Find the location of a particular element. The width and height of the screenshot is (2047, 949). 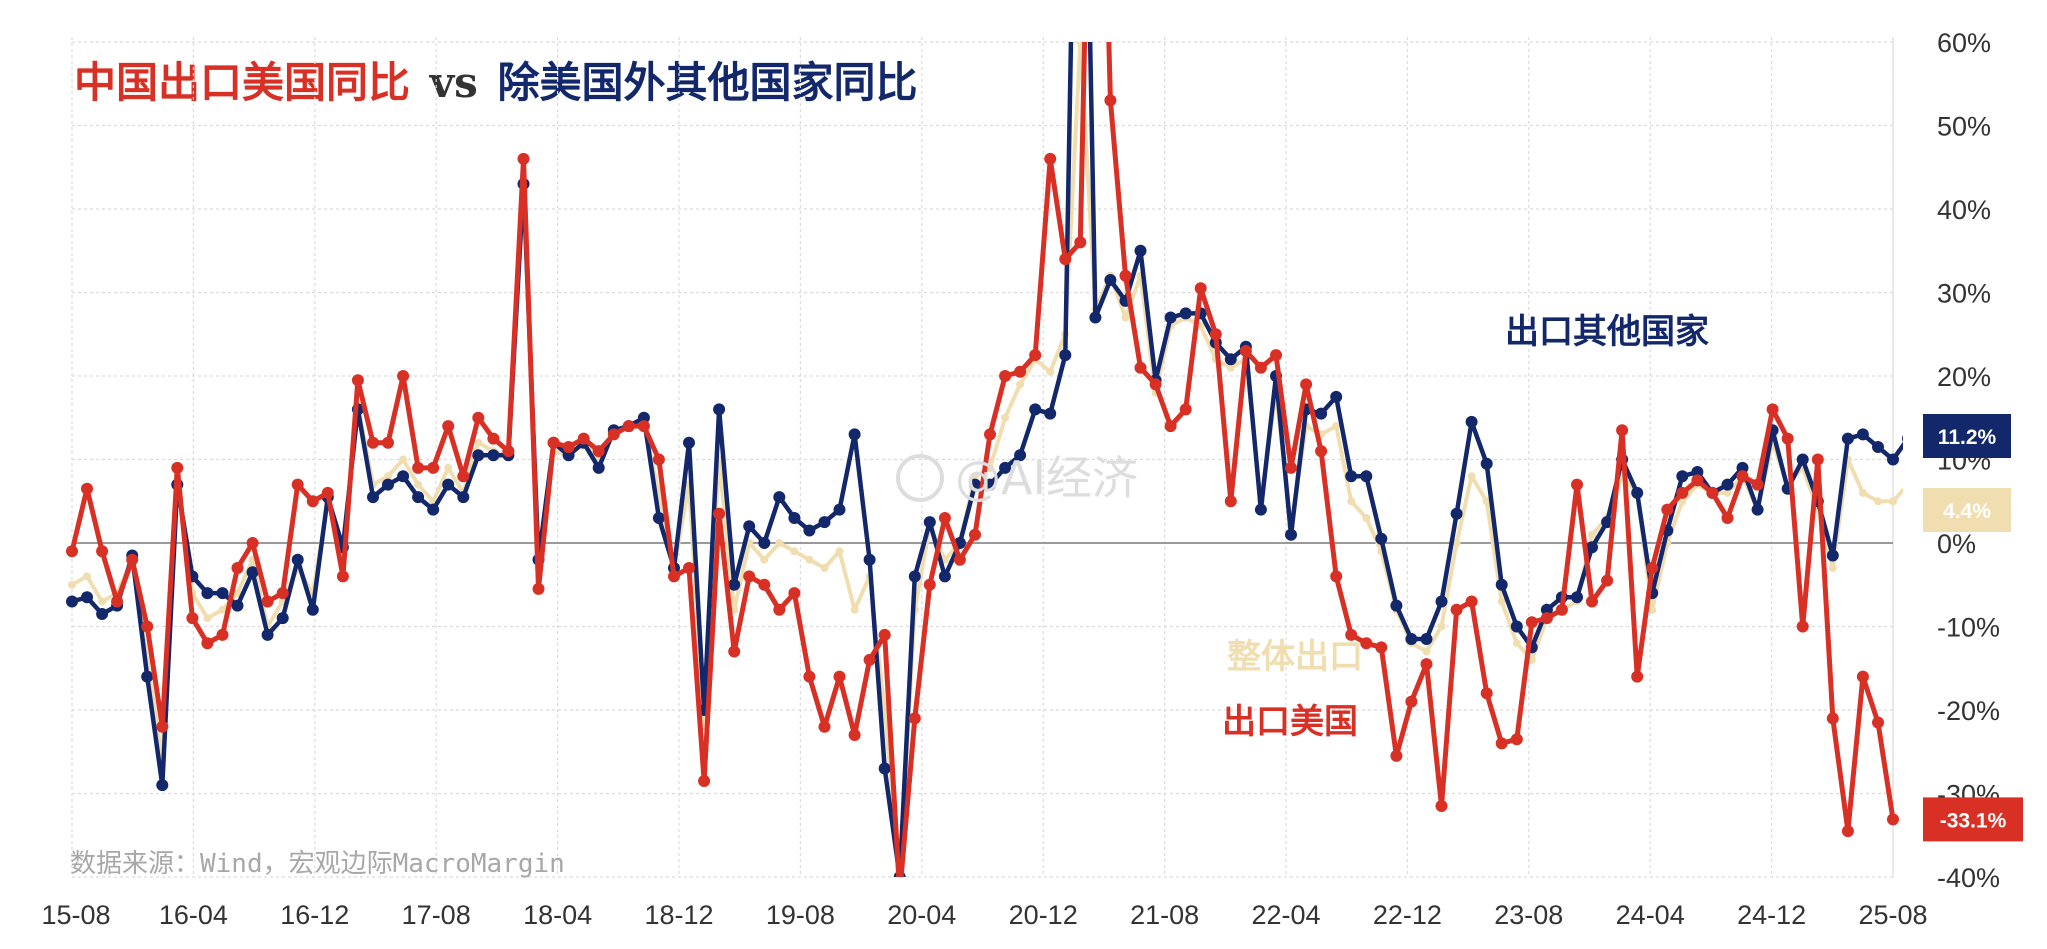

x-tick-label: 17-08 is located at coordinates (436, 915).